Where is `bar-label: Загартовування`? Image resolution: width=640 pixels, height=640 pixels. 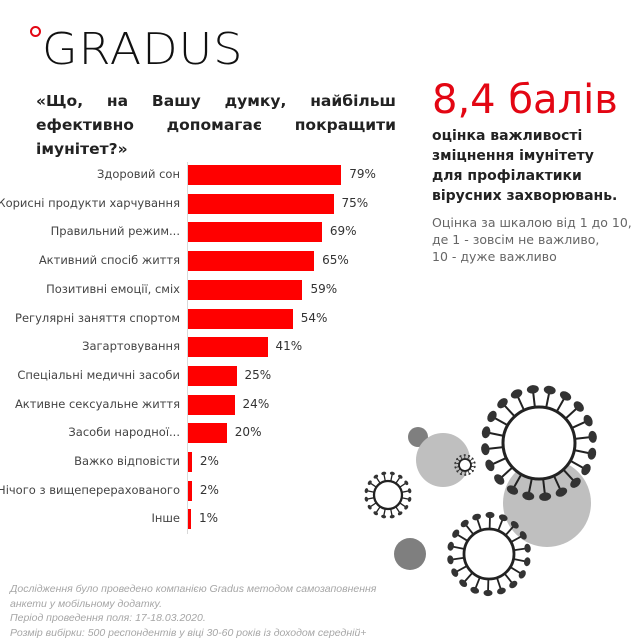 bar-label: Загартовування is located at coordinates (131, 346).